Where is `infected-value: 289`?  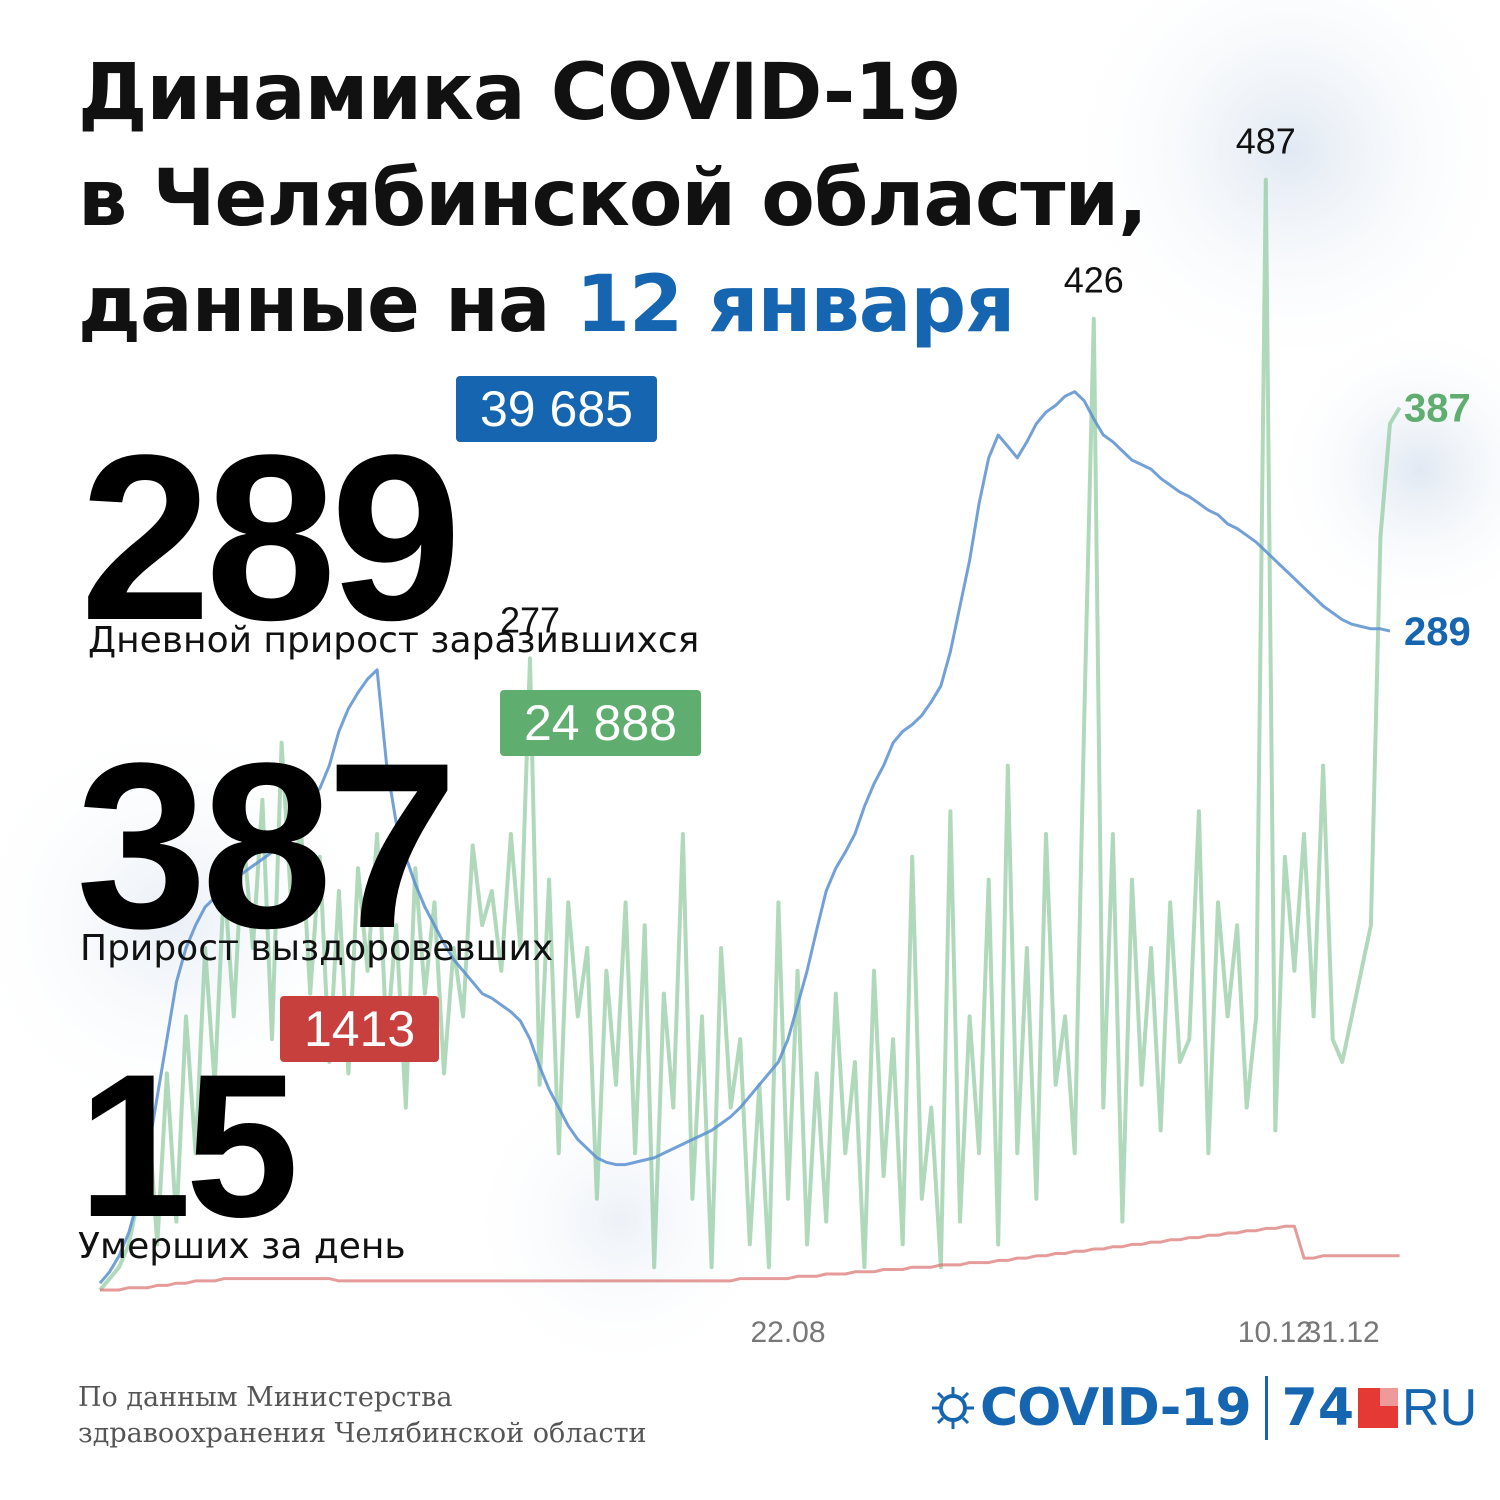 infected-value: 289 is located at coordinates (271, 538).